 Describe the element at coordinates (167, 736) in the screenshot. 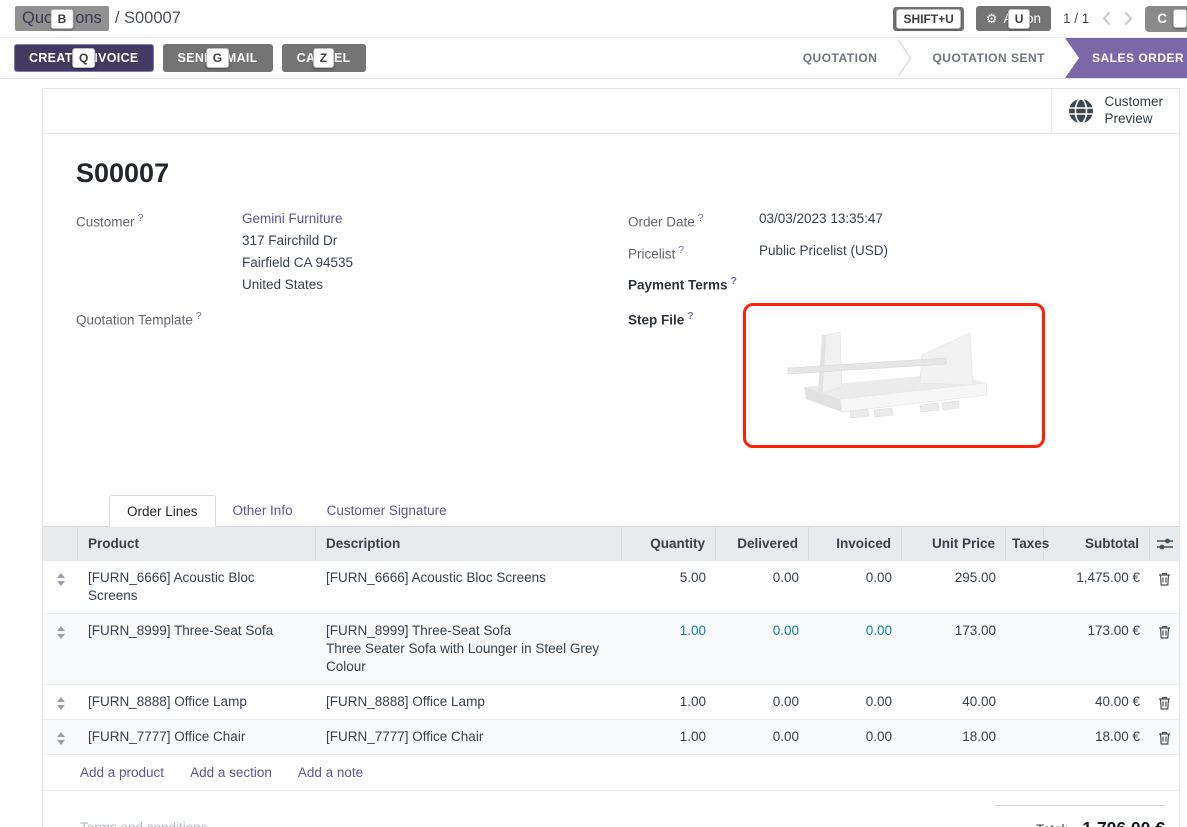

I see `cell-product: [FURN_7777] Office Chair` at that location.